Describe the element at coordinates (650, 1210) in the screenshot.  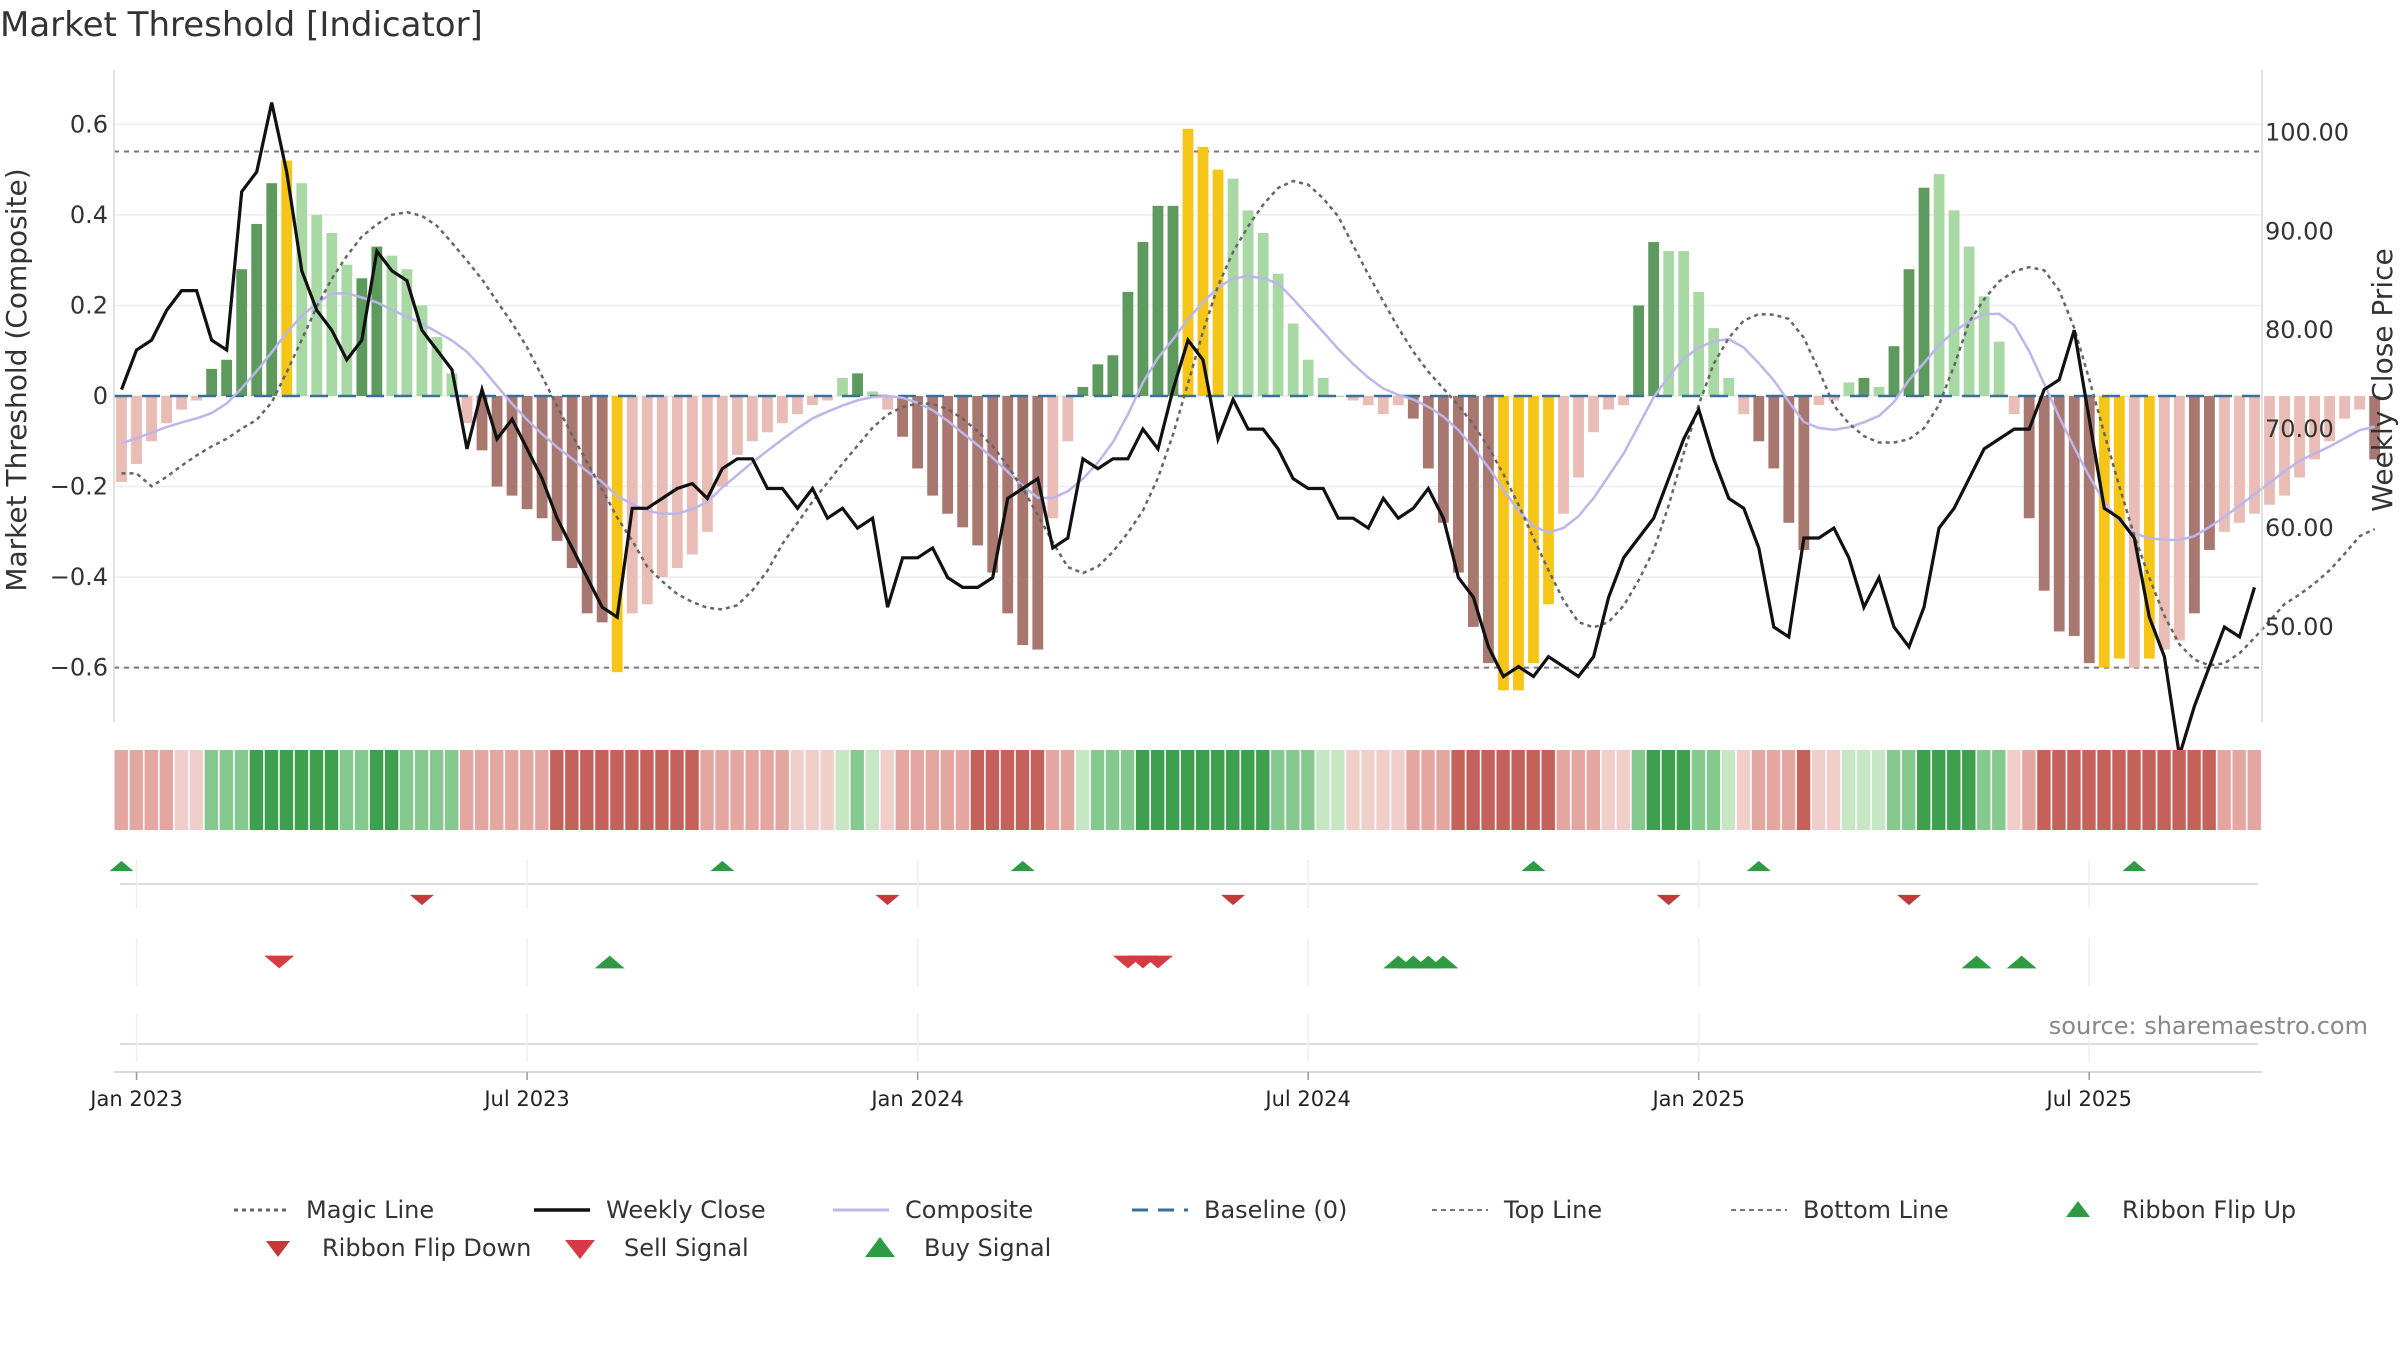
I see `legend-item-close: Weekly Close` at that location.